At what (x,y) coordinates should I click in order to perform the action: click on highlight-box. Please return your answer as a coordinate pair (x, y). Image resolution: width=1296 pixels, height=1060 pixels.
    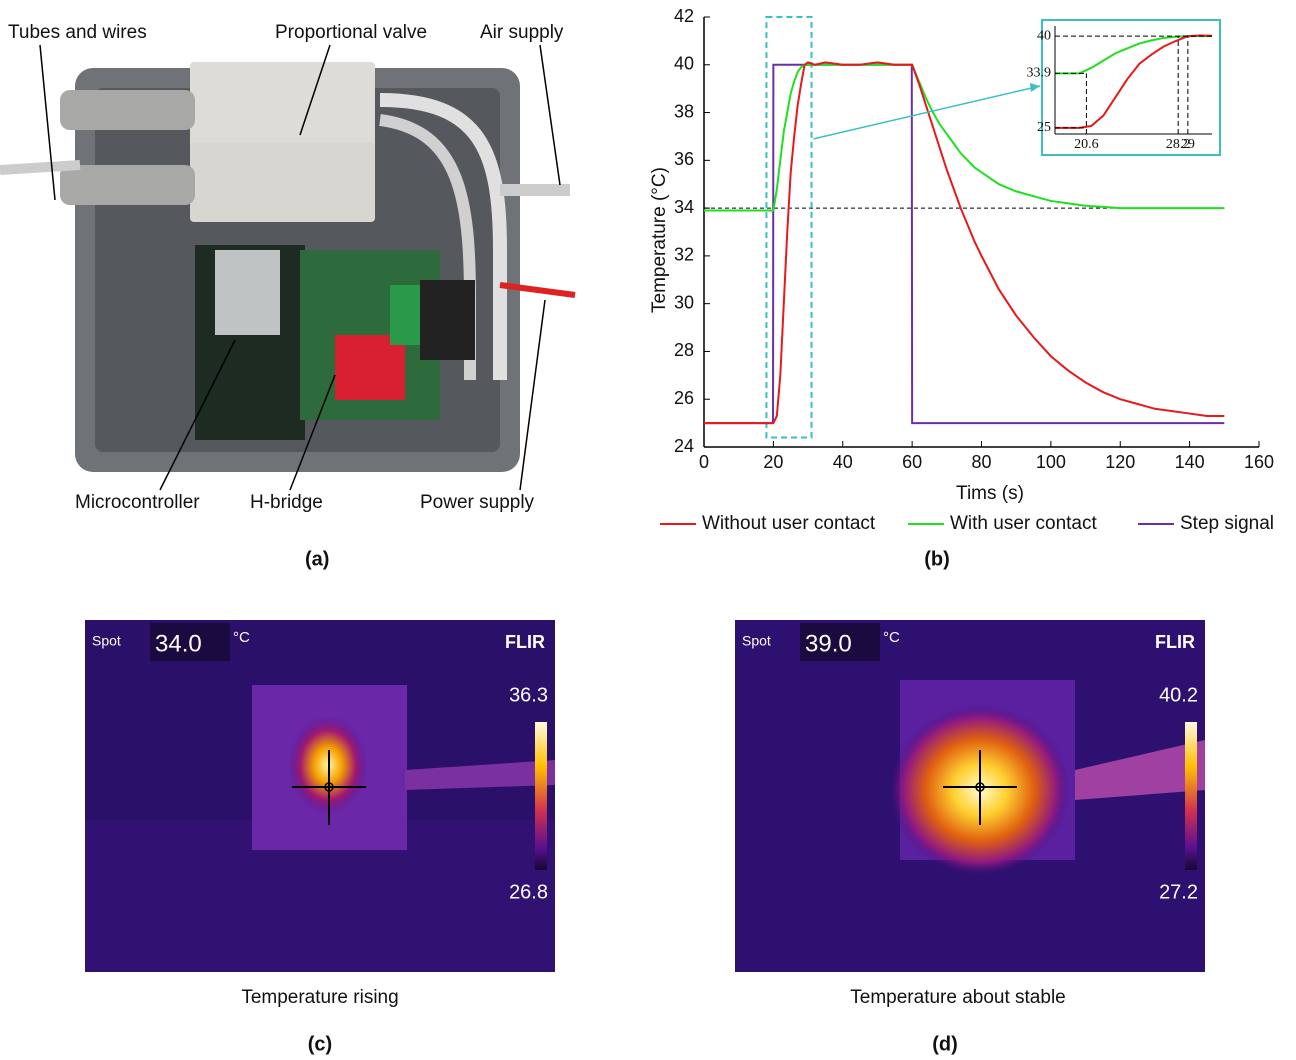
    Looking at the image, I should click on (789, 227).